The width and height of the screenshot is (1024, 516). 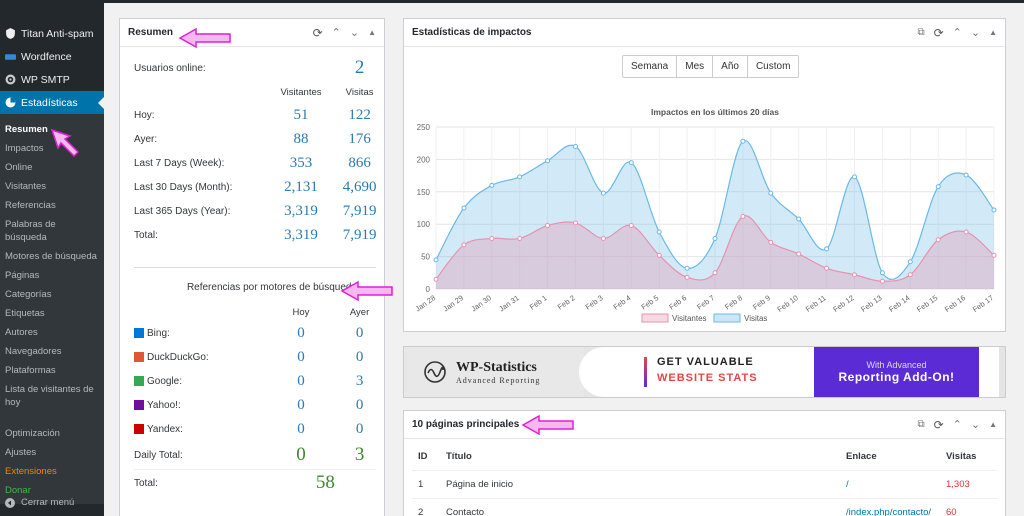 I want to click on sidebar-subitem: Optimización, so click(x=32, y=433).